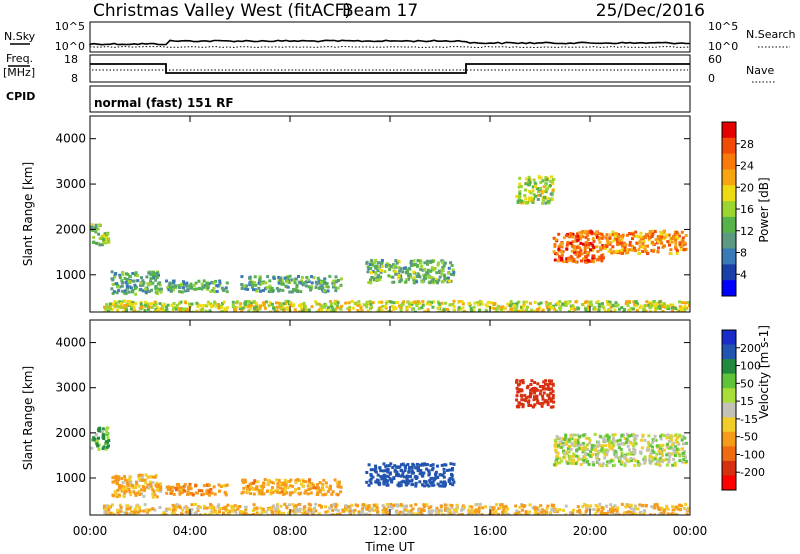 The height and width of the screenshot is (554, 800). I want to click on colorbar-tick-label: 24, so click(747, 166).